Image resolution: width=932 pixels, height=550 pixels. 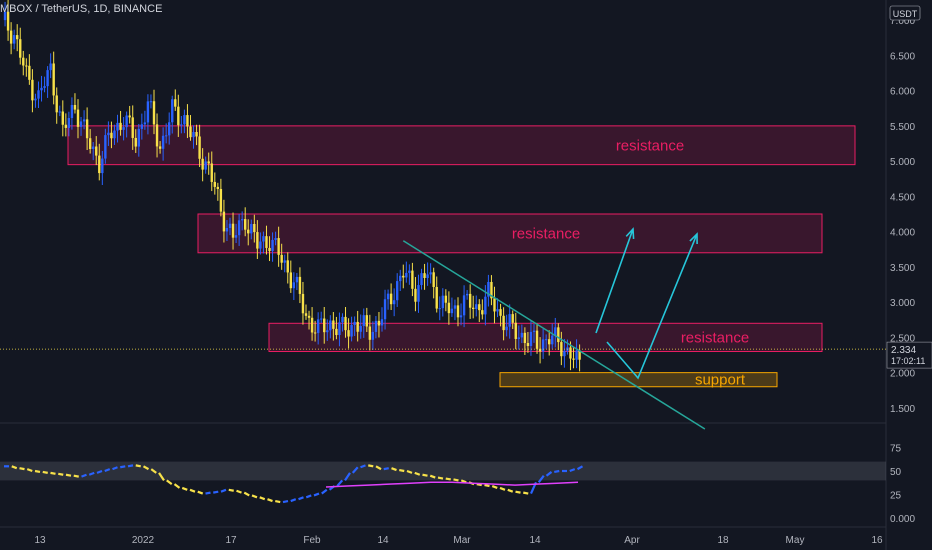 I want to click on trendline, so click(x=554, y=335).